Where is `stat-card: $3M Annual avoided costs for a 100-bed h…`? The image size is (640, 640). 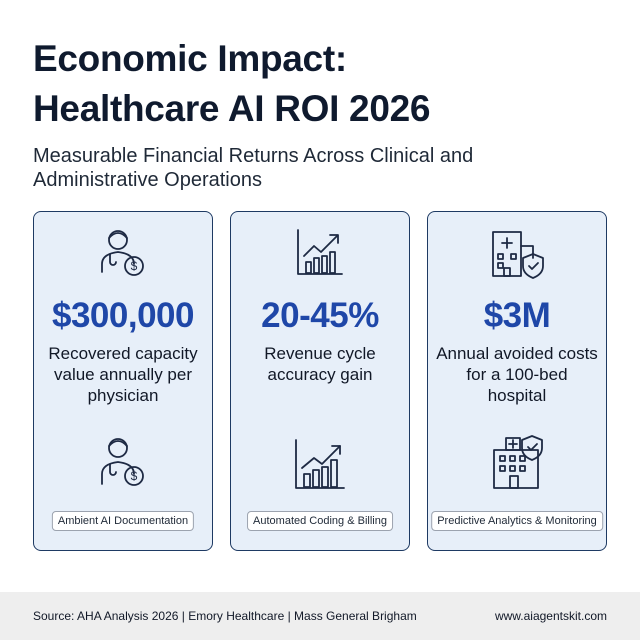 stat-card: $3M Annual avoided costs for a 100-bed h… is located at coordinates (517, 381).